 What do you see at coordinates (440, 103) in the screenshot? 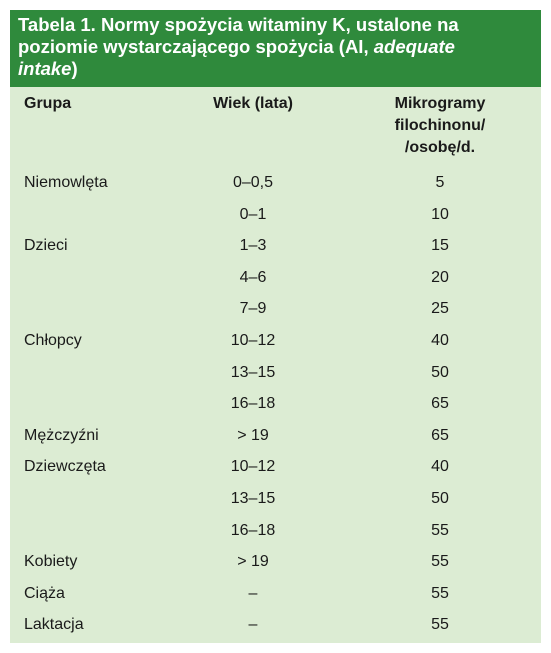
I see `header-mikrogramy-line-1: Mikrogramy` at bounding box center [440, 103].